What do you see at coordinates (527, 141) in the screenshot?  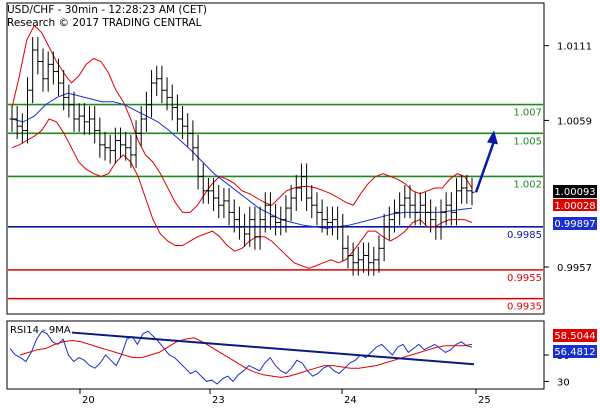 I see `level-label-1: 1.005` at bounding box center [527, 141].